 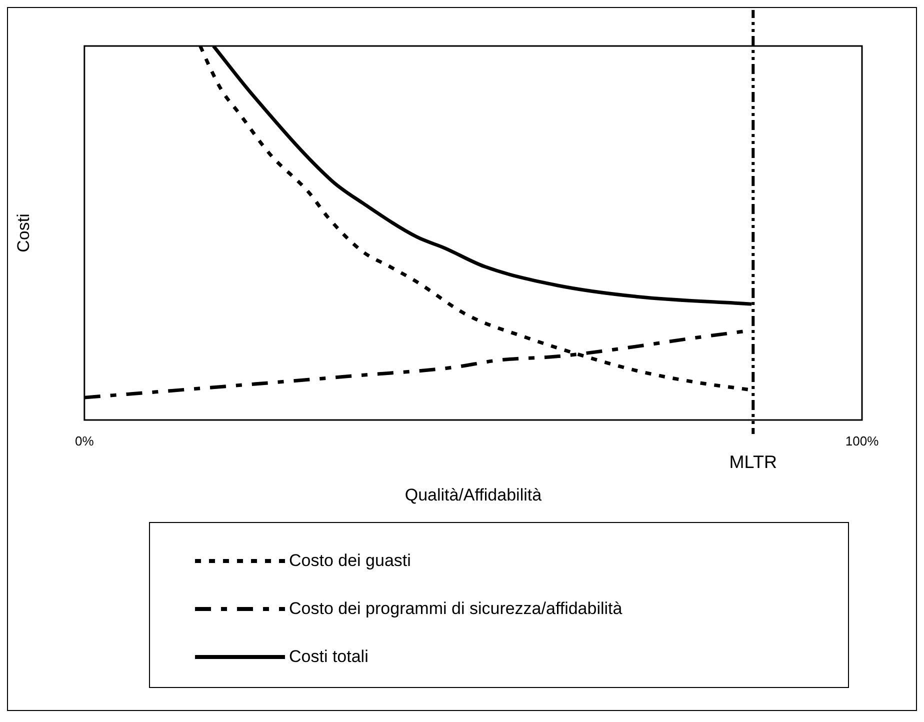 What do you see at coordinates (473, 494) in the screenshot?
I see `x-axis-title: Qualità/Affidabilità` at bounding box center [473, 494].